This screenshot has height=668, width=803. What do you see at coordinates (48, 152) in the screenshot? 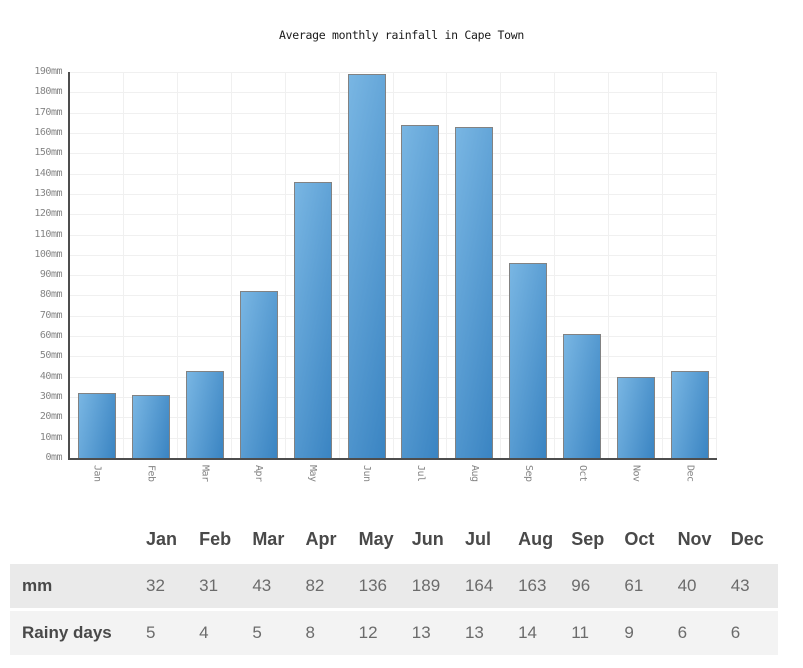
I see `y-axis-label: 150mm` at bounding box center [48, 152].